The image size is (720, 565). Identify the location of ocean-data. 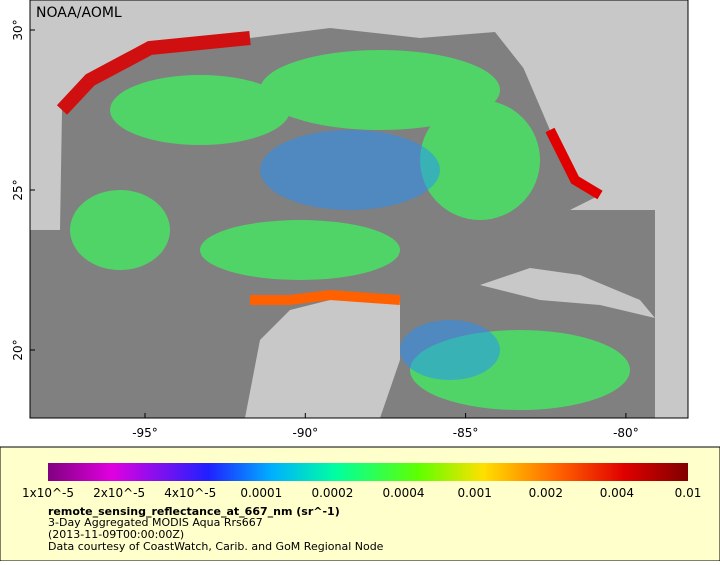
(380, 255).